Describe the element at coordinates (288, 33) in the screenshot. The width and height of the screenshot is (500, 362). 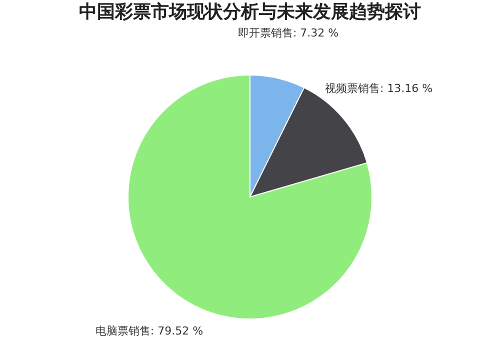
I see `slice-label: 即开票销售: 7.32 %` at that location.